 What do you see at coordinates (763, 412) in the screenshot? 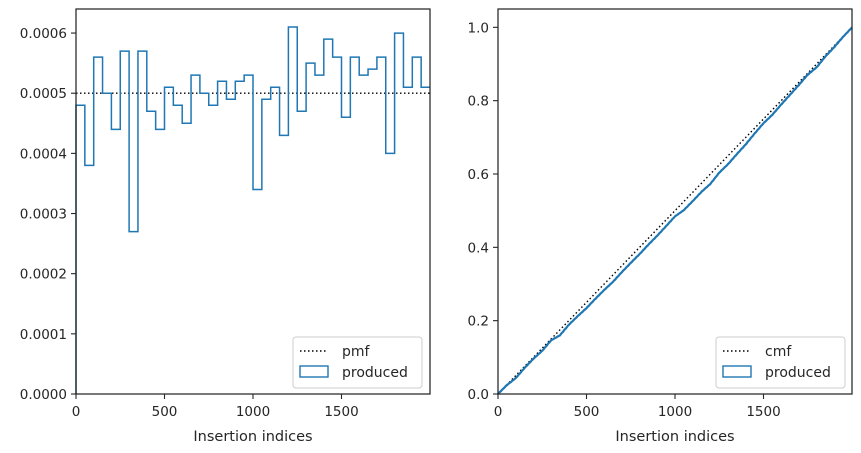
I see `cmf-x-tick-label: 1500` at bounding box center [763, 412].